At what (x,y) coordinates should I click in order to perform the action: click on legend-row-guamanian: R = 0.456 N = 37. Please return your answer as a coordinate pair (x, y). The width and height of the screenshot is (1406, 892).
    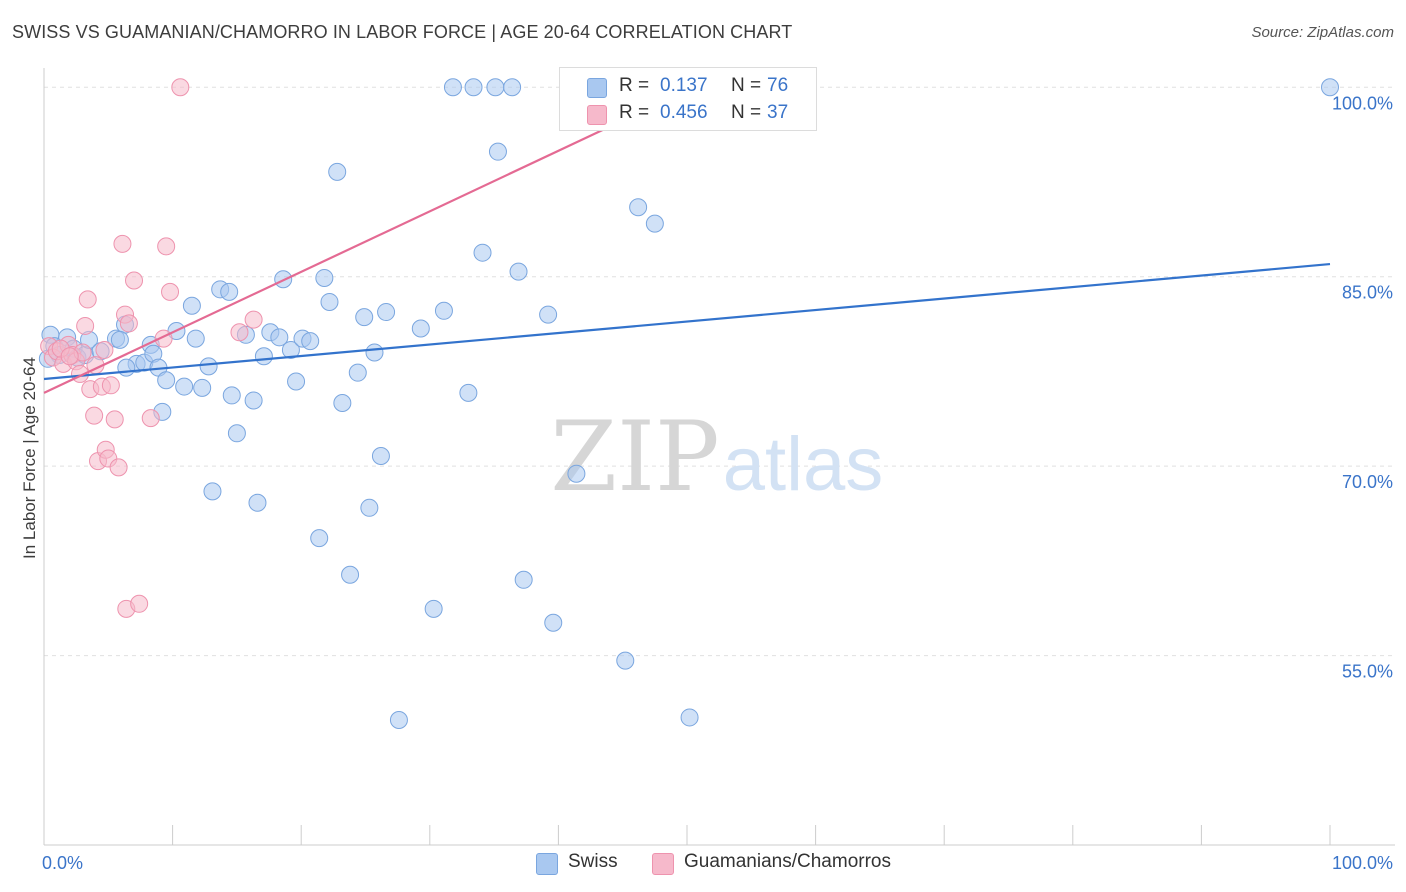
    Looking at the image, I should click on (688, 114).